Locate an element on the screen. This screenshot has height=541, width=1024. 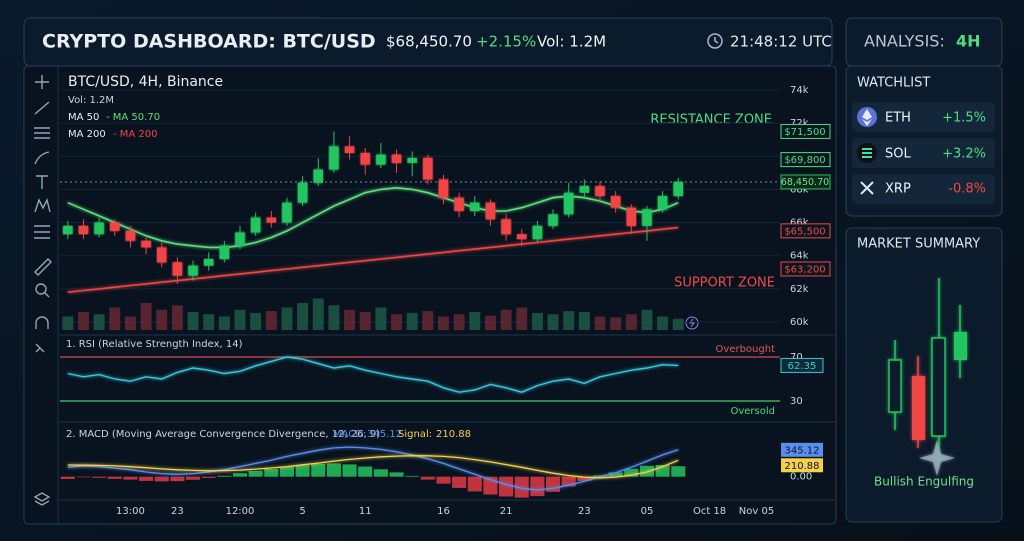
alert-icon is located at coordinates (692, 323).